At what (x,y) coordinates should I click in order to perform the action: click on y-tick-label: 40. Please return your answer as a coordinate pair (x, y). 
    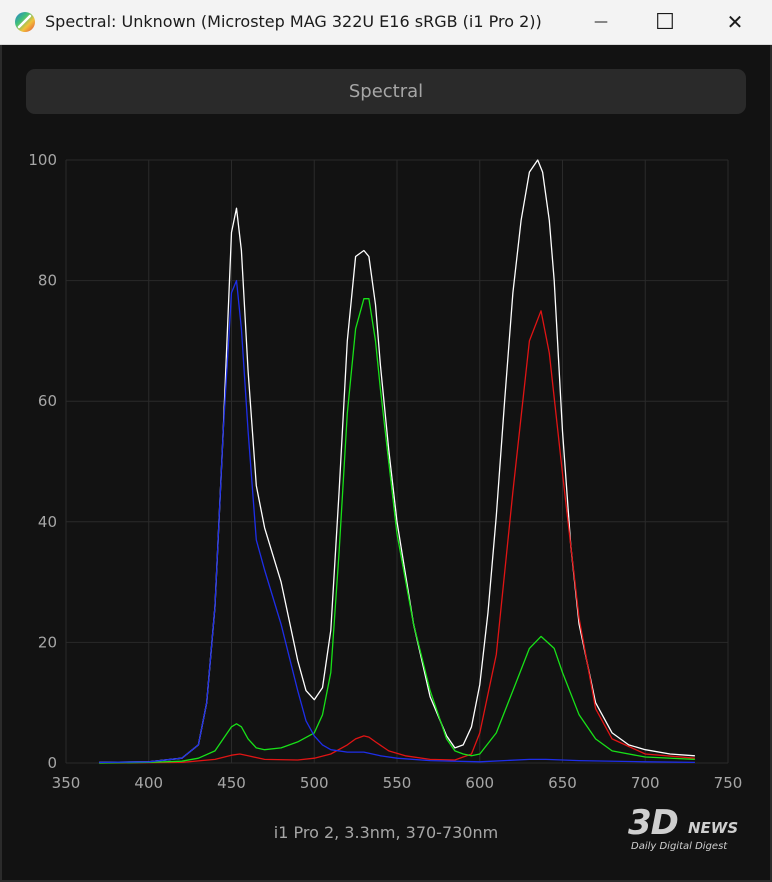
    Looking at the image, I should click on (47, 522).